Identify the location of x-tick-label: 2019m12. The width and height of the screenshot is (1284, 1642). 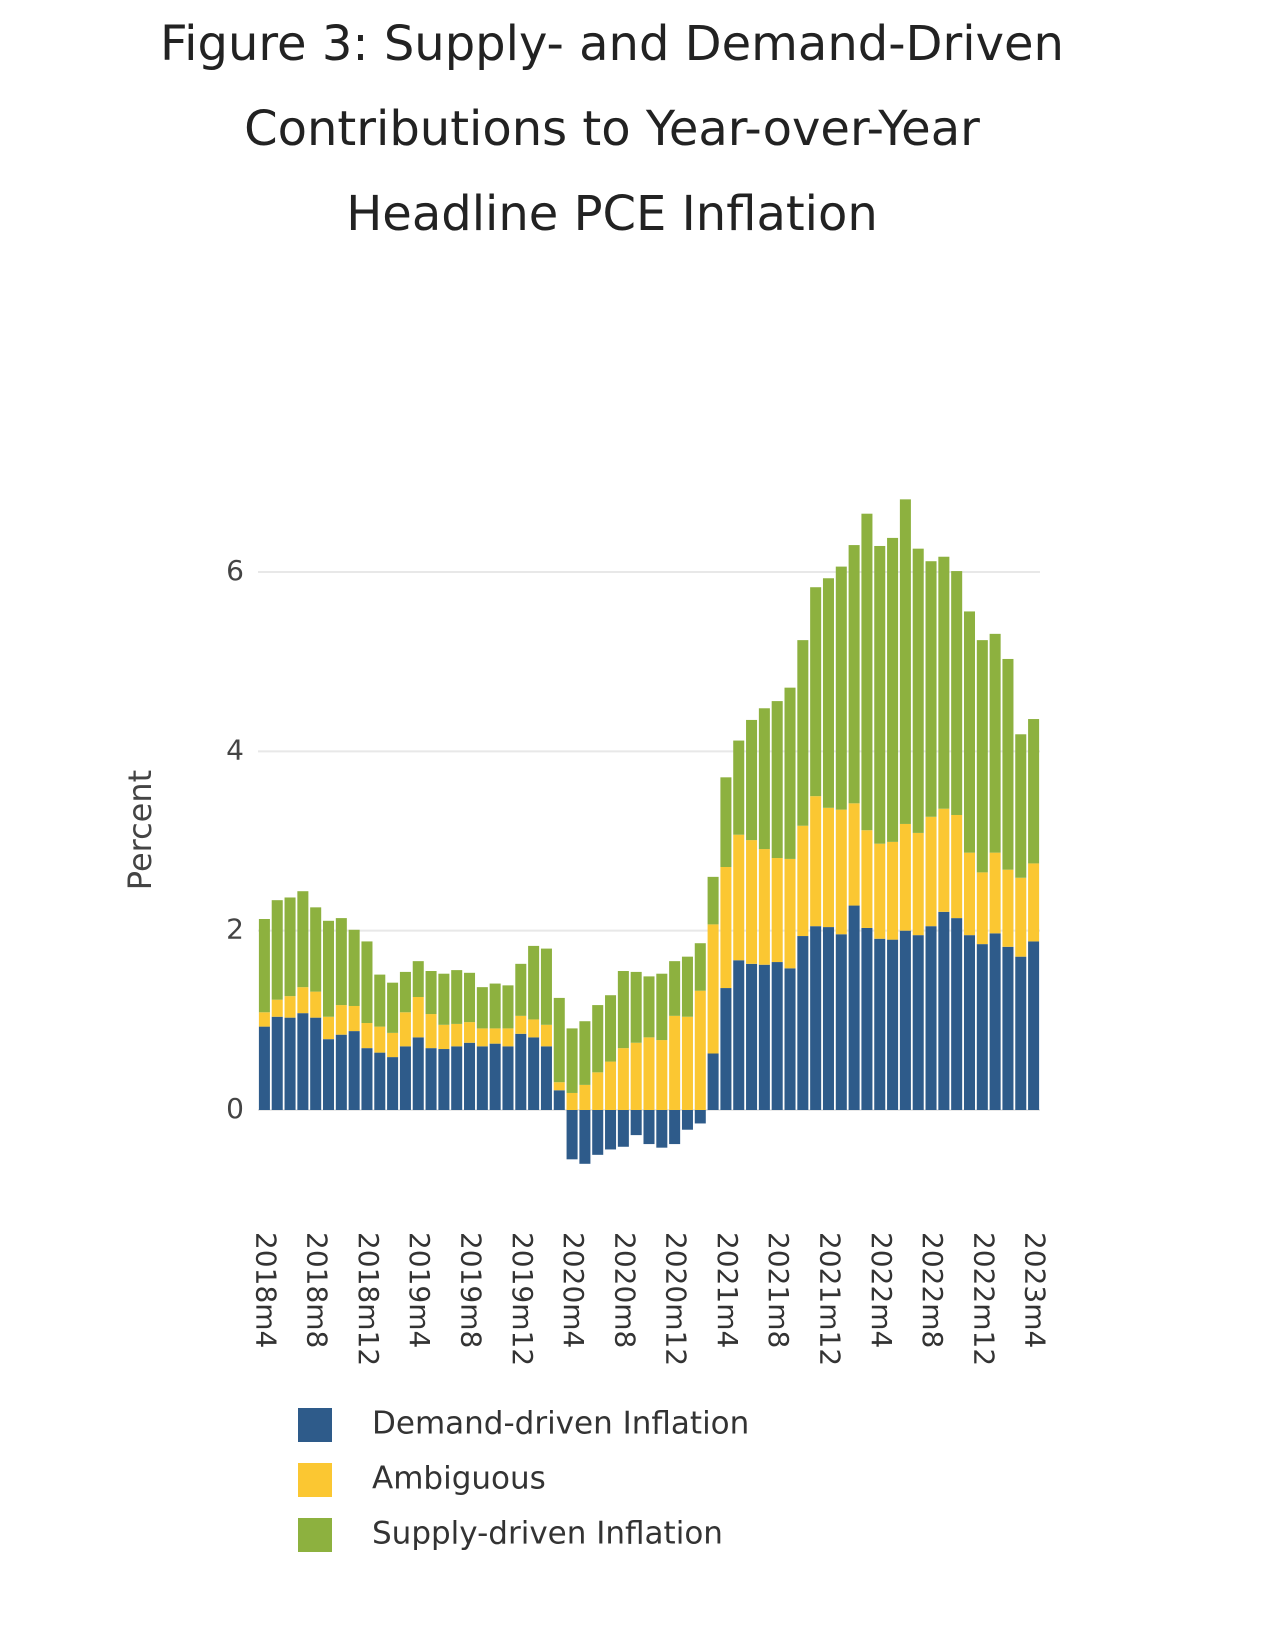
(522, 1299).